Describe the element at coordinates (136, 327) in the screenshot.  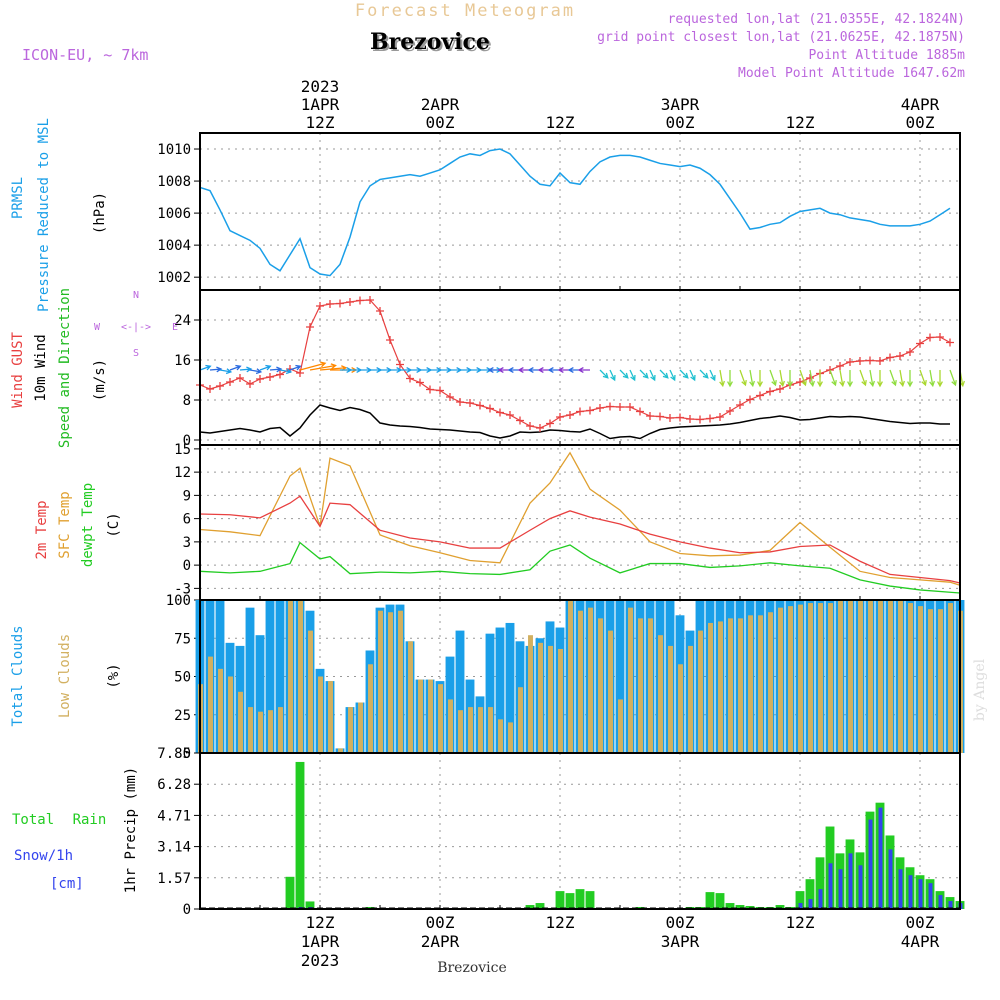
I see `compass-arrows-h: <-|->` at that location.